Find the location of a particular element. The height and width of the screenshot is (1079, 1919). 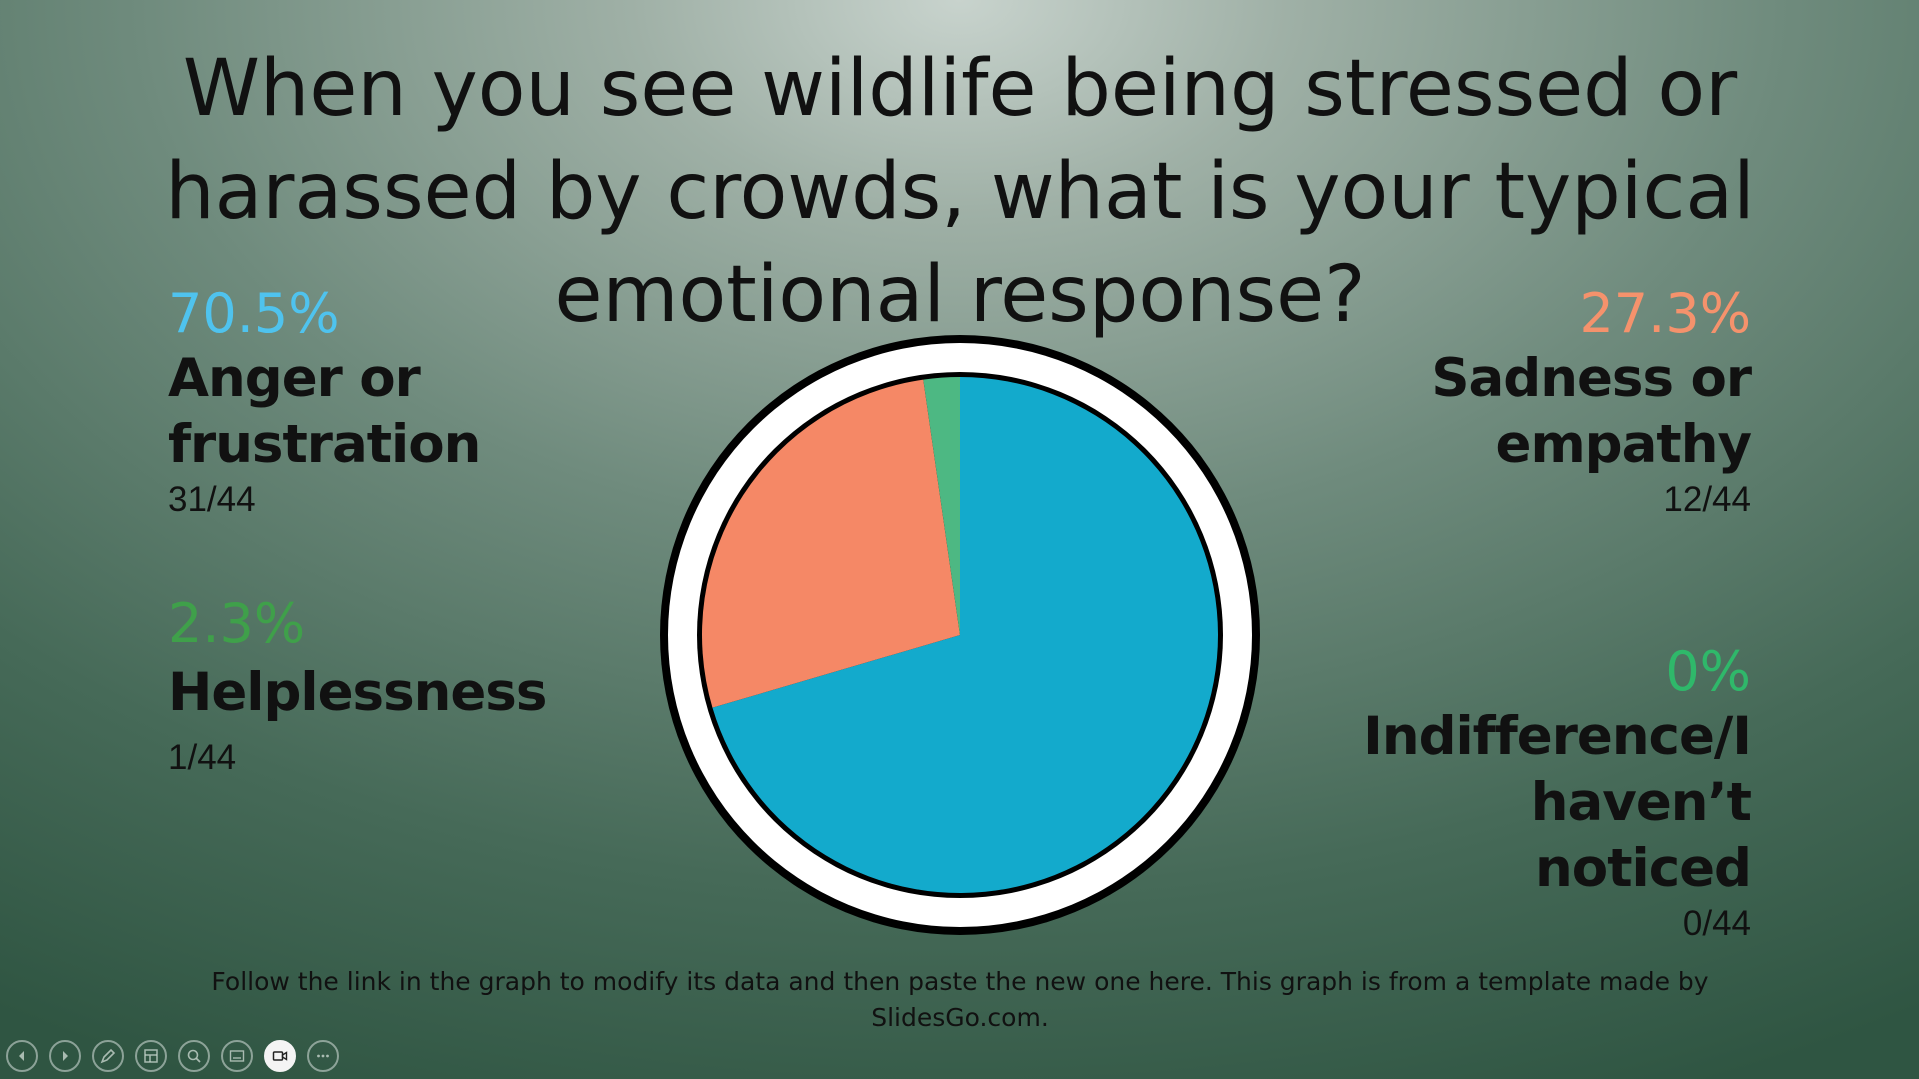

pen-icon is located at coordinates (108, 1056).